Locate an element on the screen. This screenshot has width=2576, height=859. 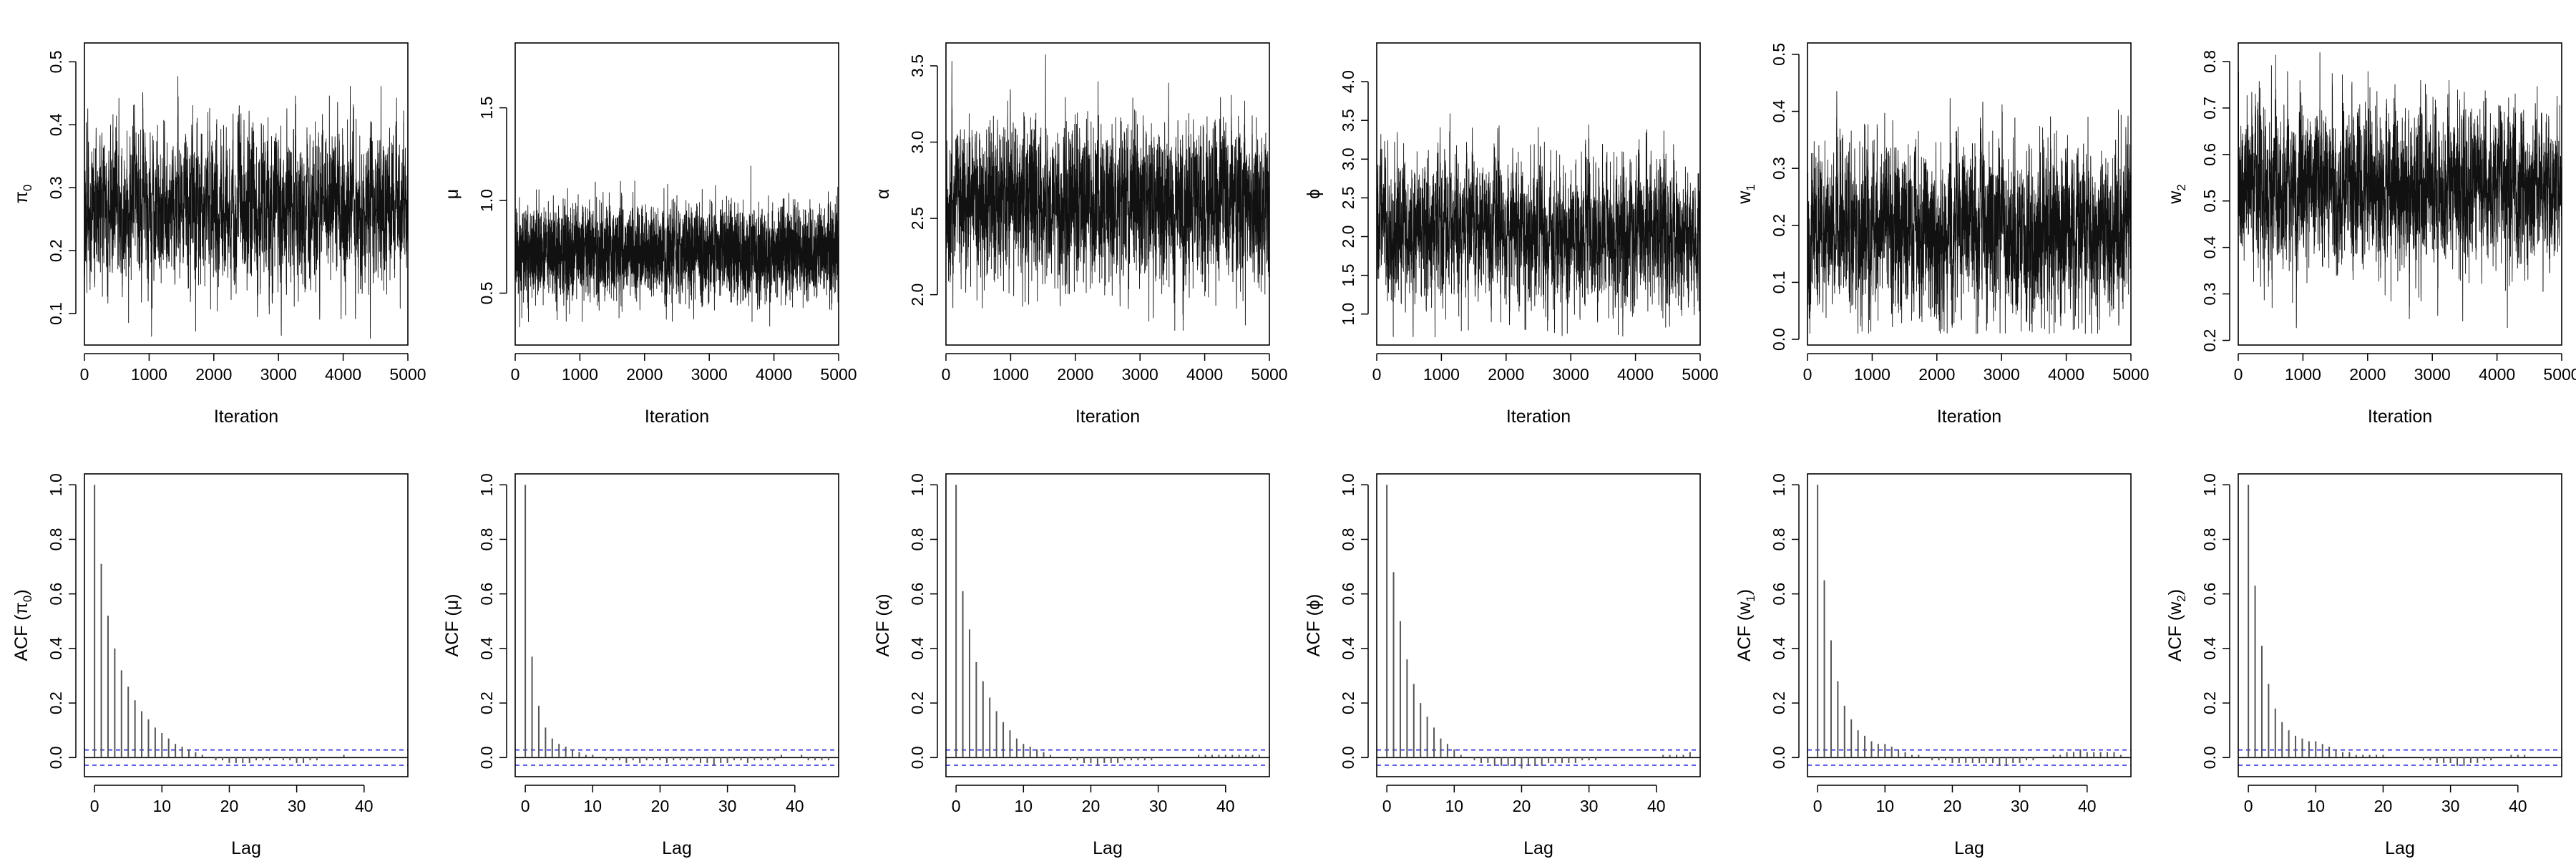
y-axis-label-text: π is located at coordinates (21, 197).